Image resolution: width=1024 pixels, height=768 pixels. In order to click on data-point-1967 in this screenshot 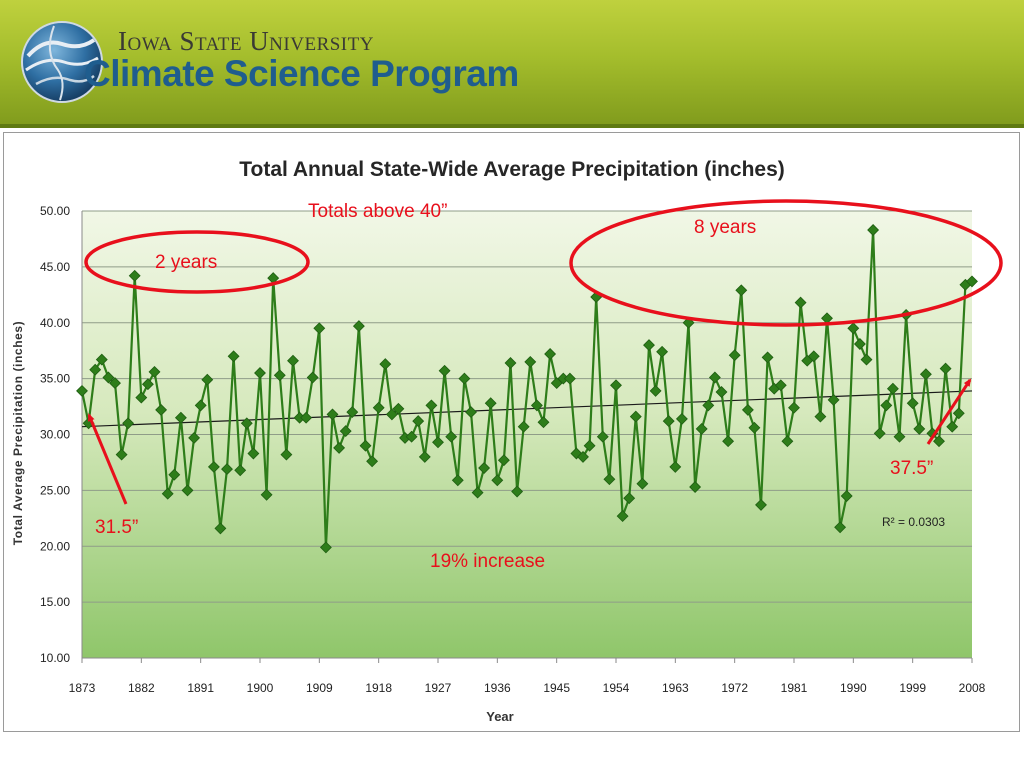, I will do `click(701, 428)`.